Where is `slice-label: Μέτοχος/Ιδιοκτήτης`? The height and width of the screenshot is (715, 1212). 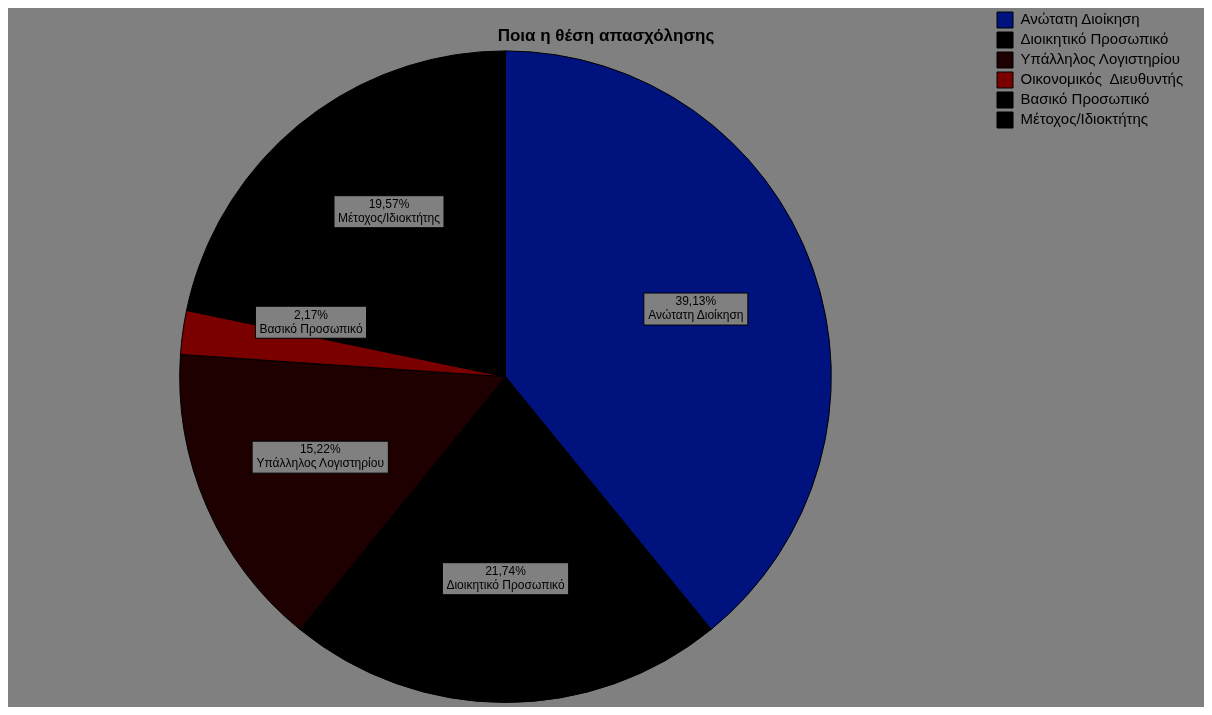
slice-label: Μέτοχος/Ιδιοκτήτης is located at coordinates (389, 218).